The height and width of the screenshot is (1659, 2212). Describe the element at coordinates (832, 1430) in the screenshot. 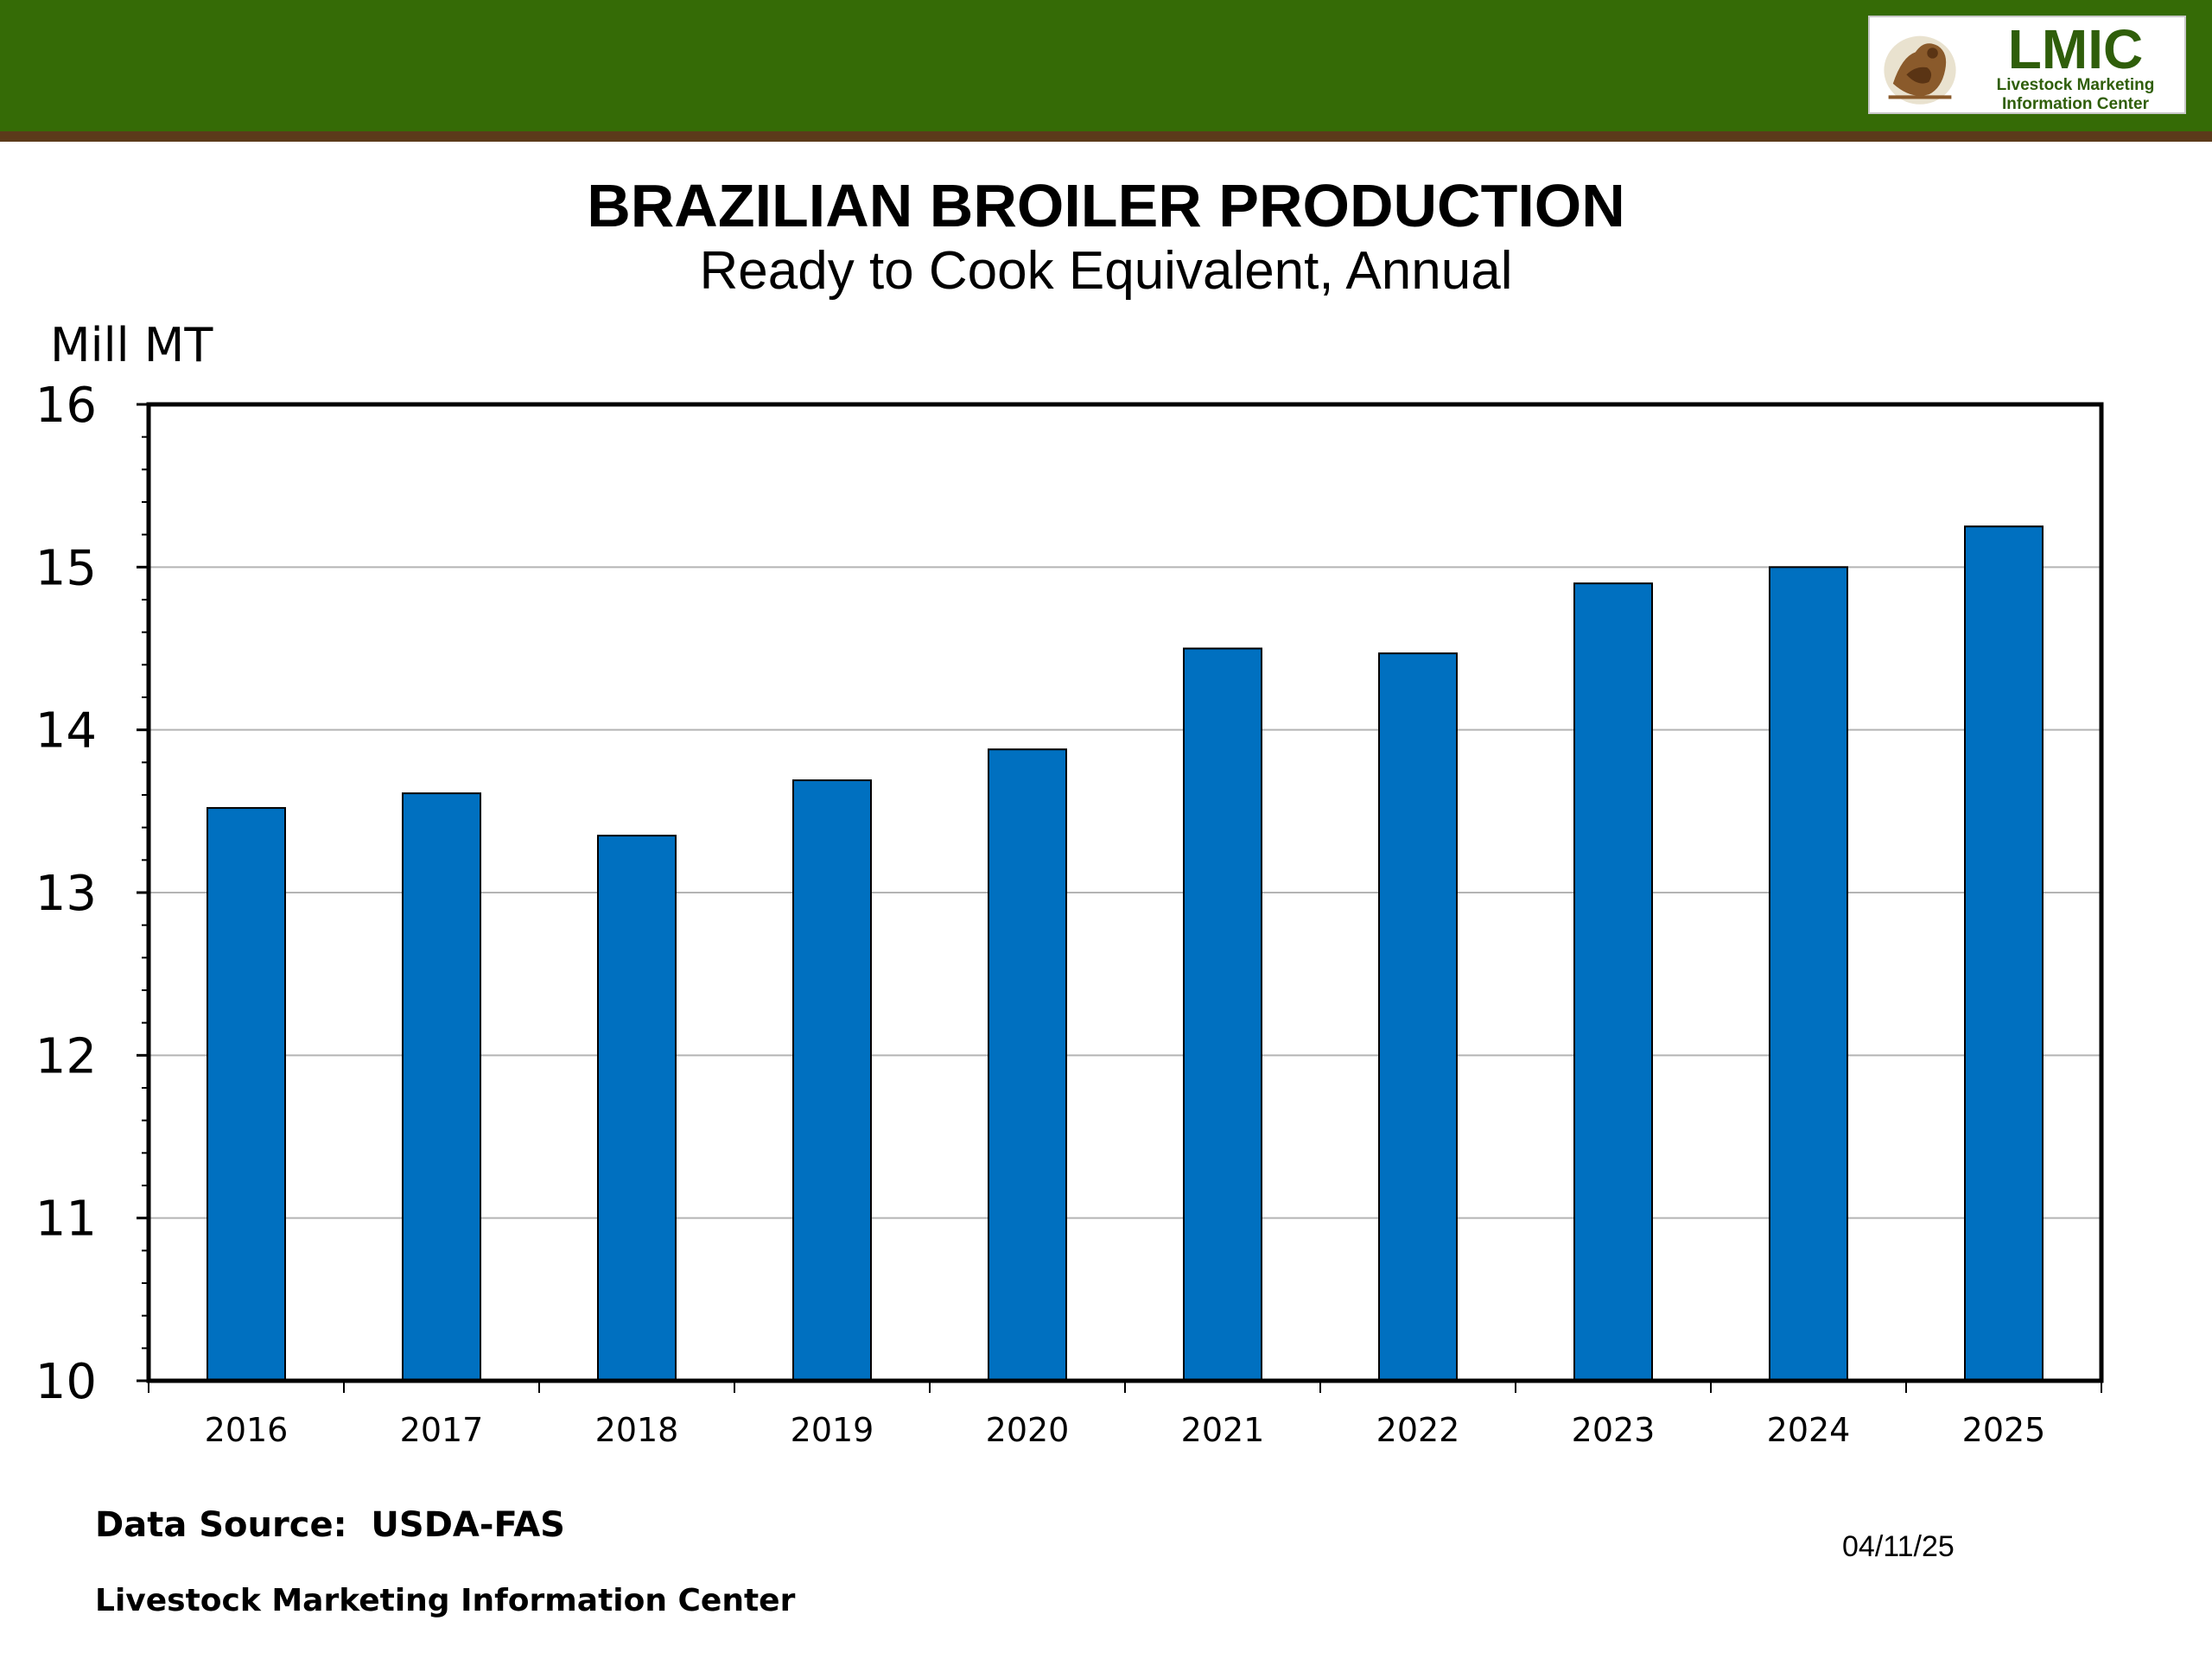

I see `x-tick-label: 2019` at that location.